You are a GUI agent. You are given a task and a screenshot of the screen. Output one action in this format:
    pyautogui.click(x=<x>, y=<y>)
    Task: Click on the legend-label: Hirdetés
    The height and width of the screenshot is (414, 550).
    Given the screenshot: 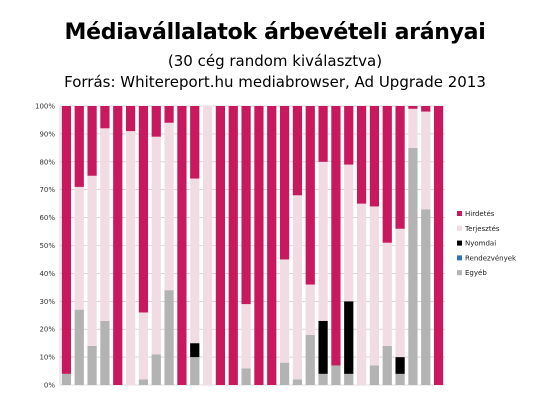 What is the action you would take?
    pyautogui.click(x=480, y=214)
    